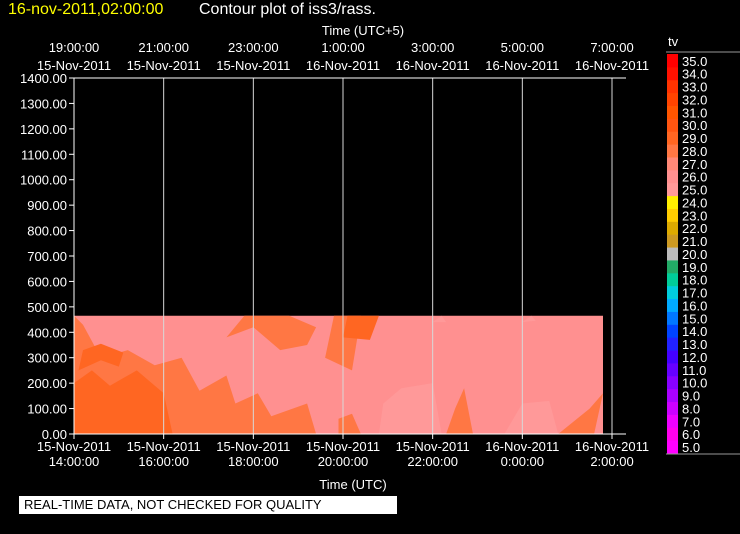  What do you see at coordinates (44, 154) in the screenshot?
I see `y-tick-label: 1100.00` at bounding box center [44, 154].